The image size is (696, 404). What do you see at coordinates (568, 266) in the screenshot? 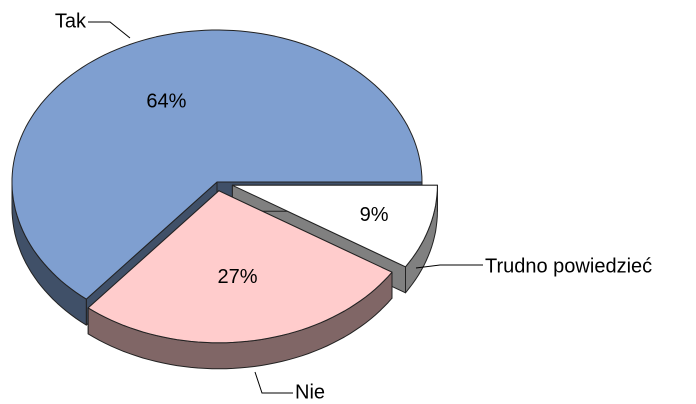
I see `category-label: Trudno powiedzieć` at bounding box center [568, 266].